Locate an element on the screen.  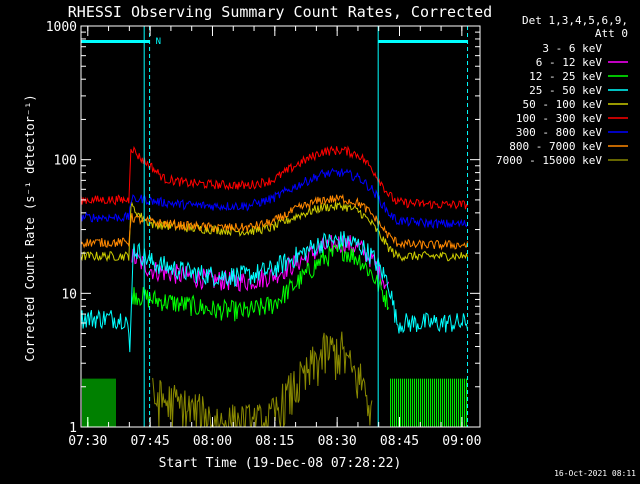
legend-label-8: 7000 - 15000 keV is located at coordinates (549, 160).